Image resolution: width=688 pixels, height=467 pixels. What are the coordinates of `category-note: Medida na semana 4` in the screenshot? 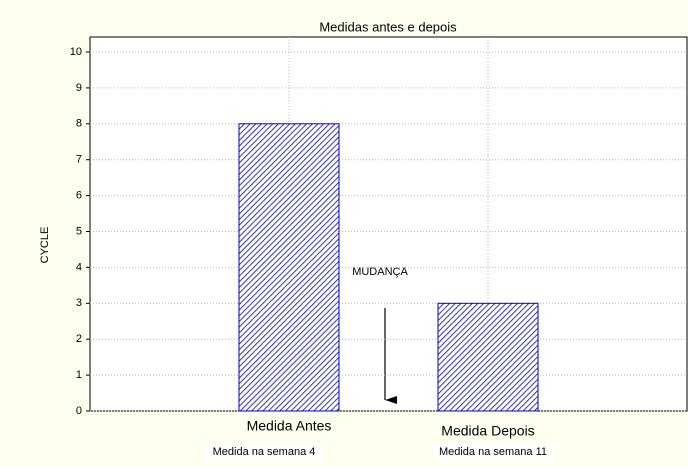 It's located at (264, 452).